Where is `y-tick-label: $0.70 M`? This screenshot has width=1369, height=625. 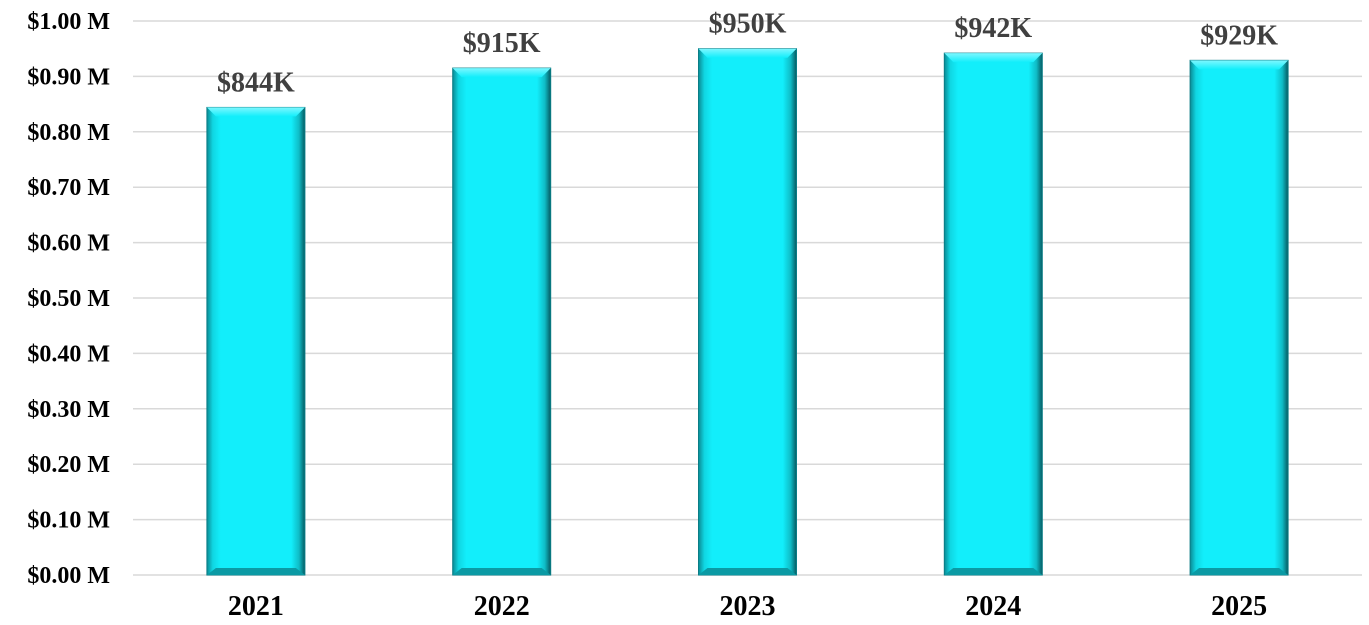
y-tick-label: $0.70 M is located at coordinates (68, 188).